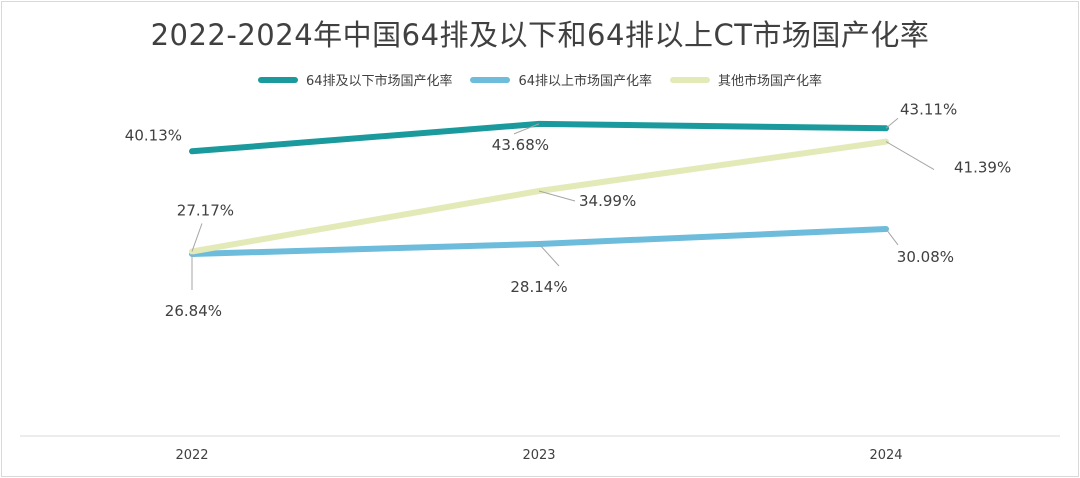 This screenshot has width=1080, height=478. Describe the element at coordinates (540, 35) in the screenshot. I see `chart-title: 2022-2024年中国64排及以下和64排以上CT市场国产化率` at that location.